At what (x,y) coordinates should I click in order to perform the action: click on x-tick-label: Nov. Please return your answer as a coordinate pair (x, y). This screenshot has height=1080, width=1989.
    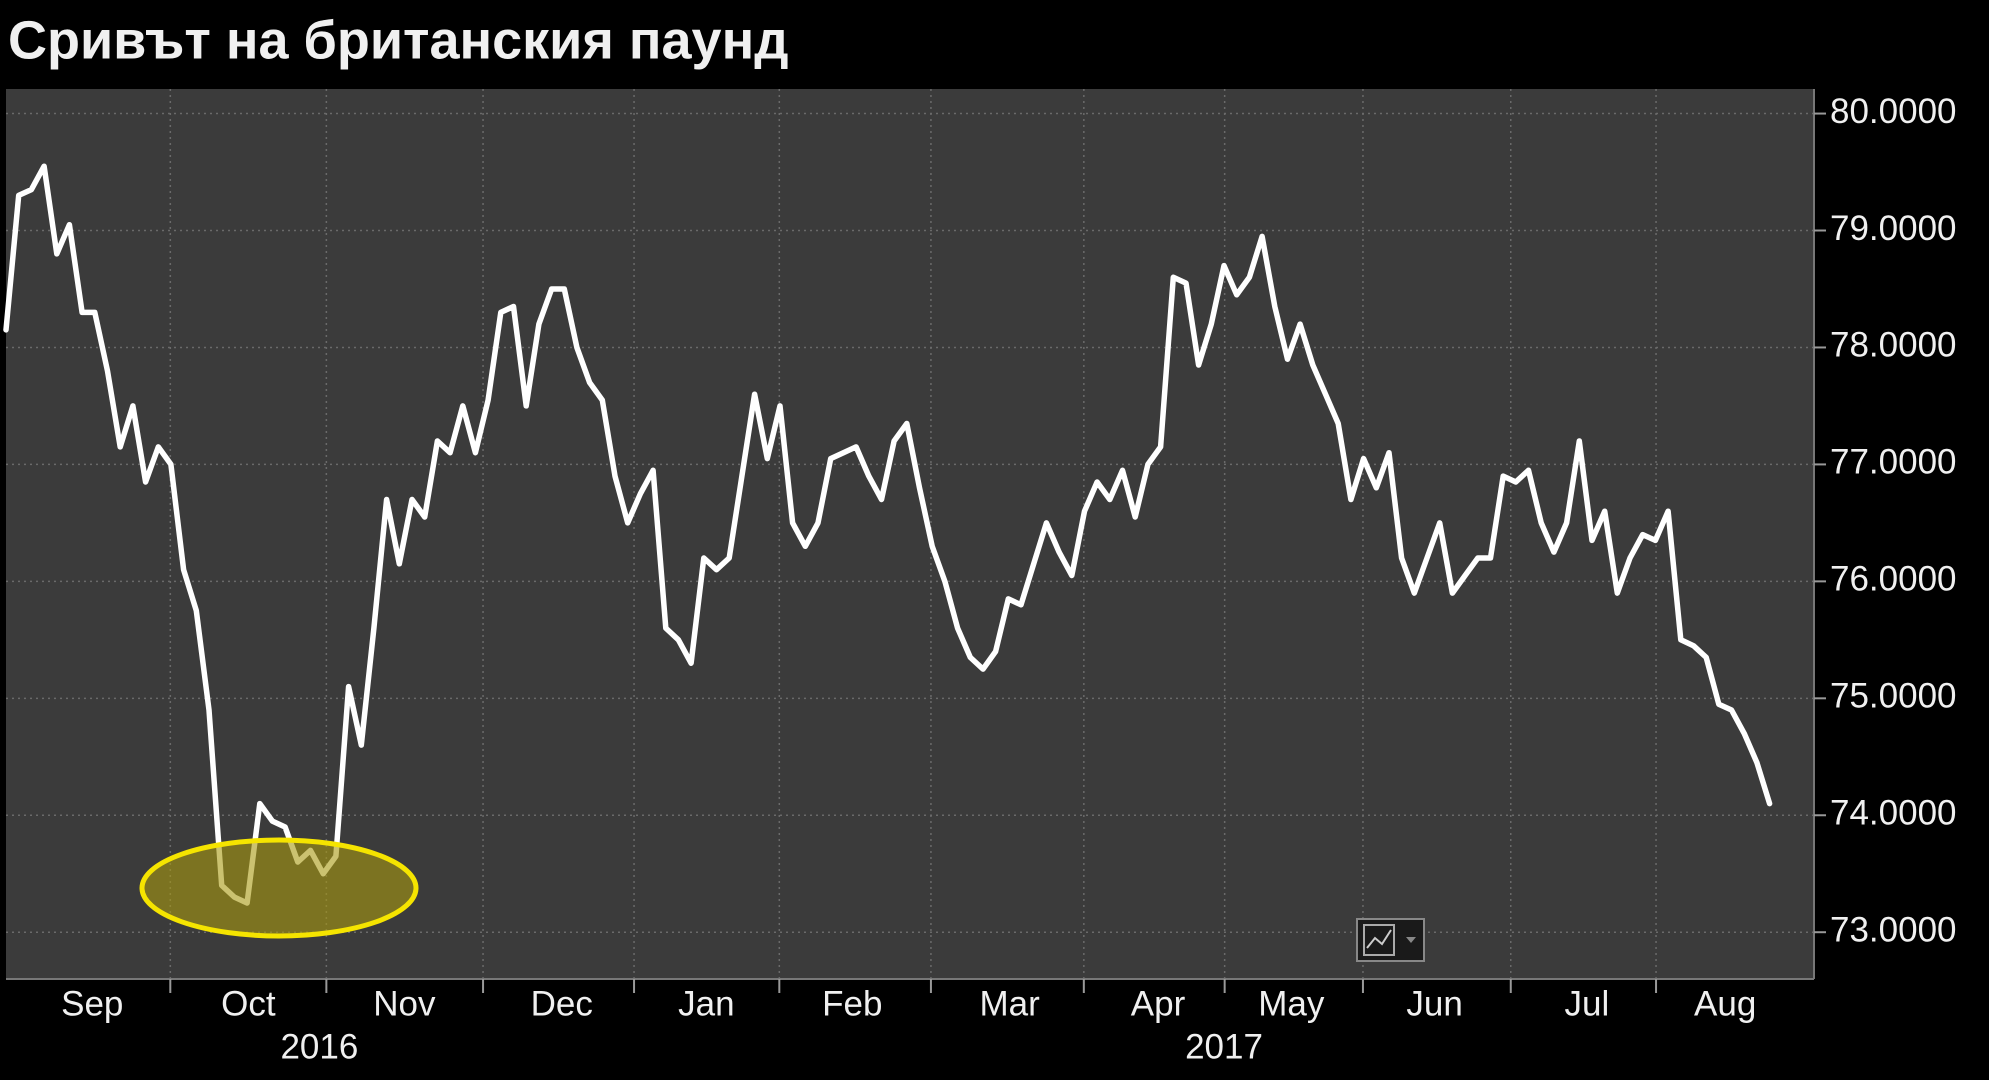
    Looking at the image, I should click on (404, 1003).